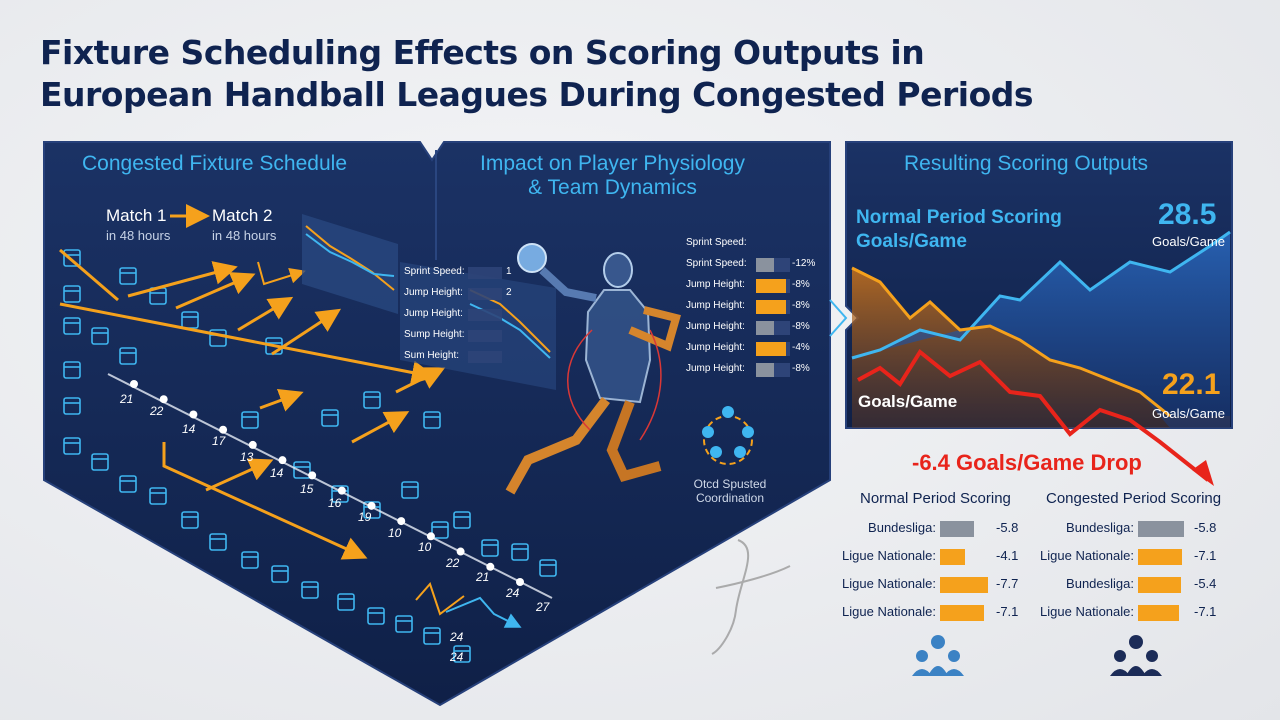  I want to click on congested-value: 22.1, so click(1191, 384).